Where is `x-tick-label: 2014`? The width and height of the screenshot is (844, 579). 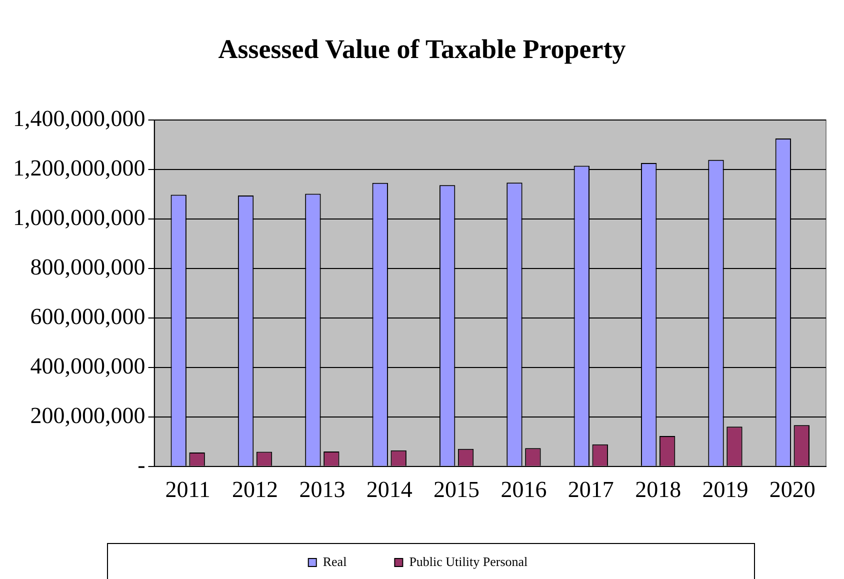
x-tick-label: 2014 is located at coordinates (389, 489).